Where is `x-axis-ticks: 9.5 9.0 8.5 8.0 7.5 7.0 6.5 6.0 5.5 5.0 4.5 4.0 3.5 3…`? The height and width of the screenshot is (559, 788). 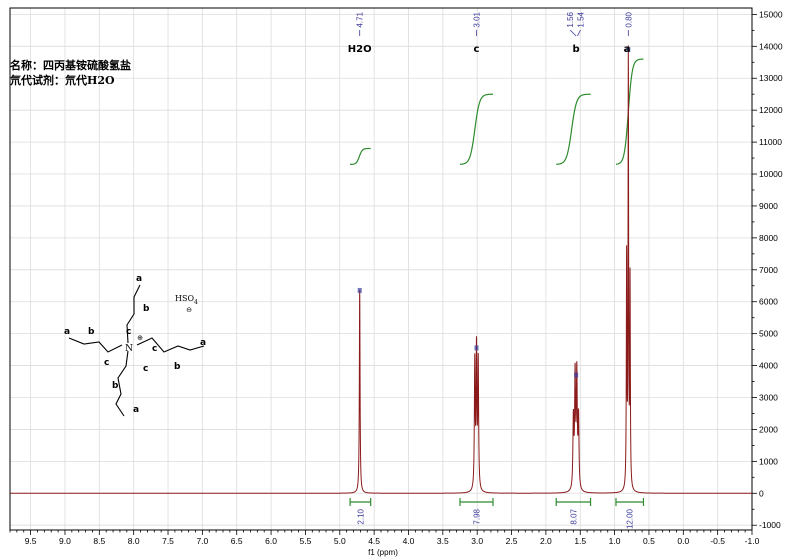 x-axis-ticks: 9.5 9.0 8.5 8.0 7.5 7.0 6.5 6.0 5.5 5.0 4.5 4.0 3.5 3… is located at coordinates (384, 538).